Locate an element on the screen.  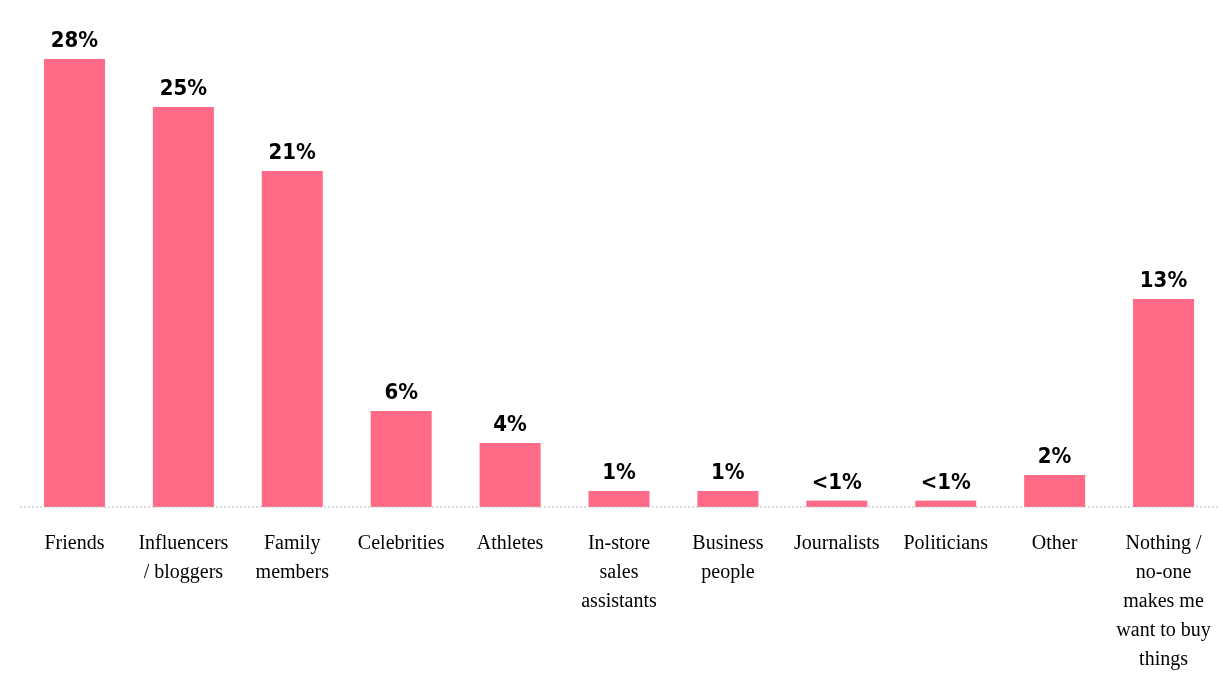
x-tick-label: In-store sales assistants is located at coordinates (619, 571).